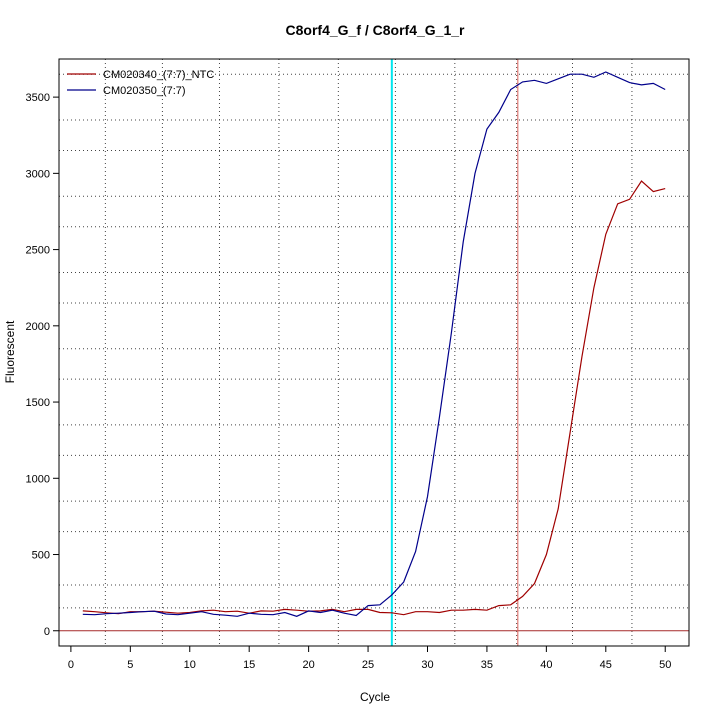  Describe the element at coordinates (10, 351) in the screenshot. I see `y-axis-label: Fluorescent` at that location.